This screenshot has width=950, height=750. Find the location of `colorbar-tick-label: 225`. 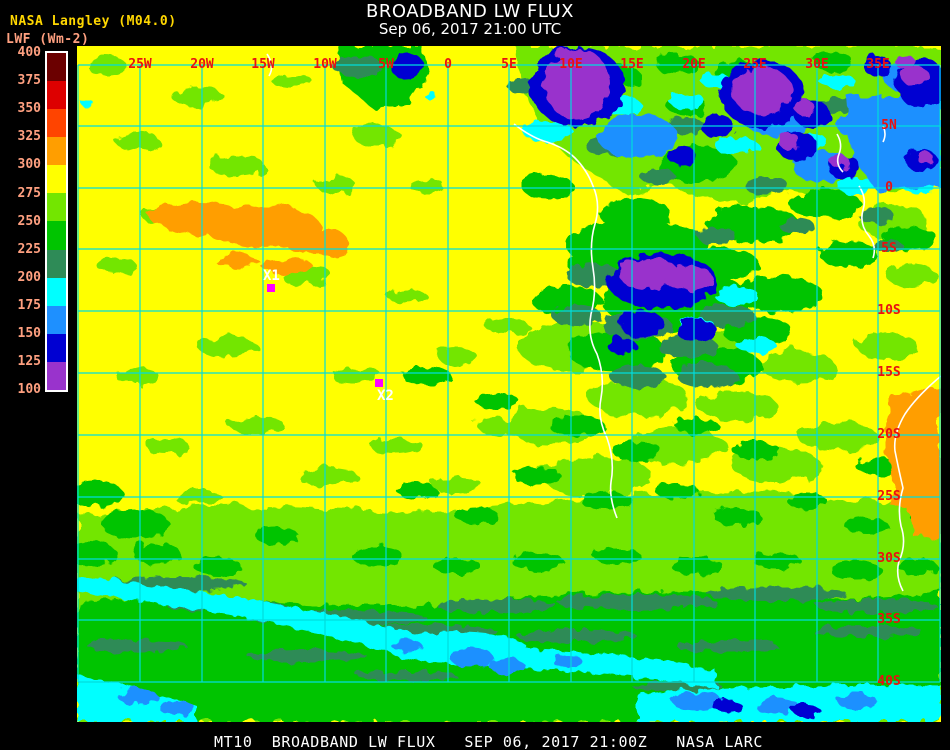

colorbar-tick-label: 225 is located at coordinates (29, 249).